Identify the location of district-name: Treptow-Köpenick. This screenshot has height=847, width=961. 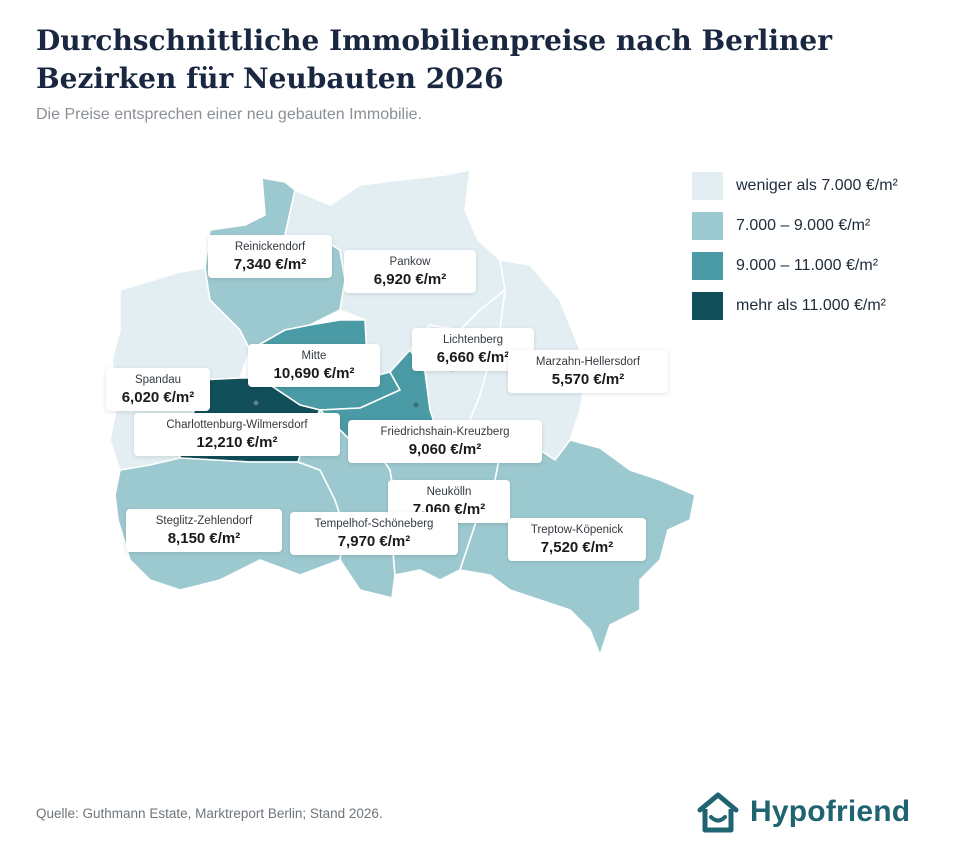
(577, 530).